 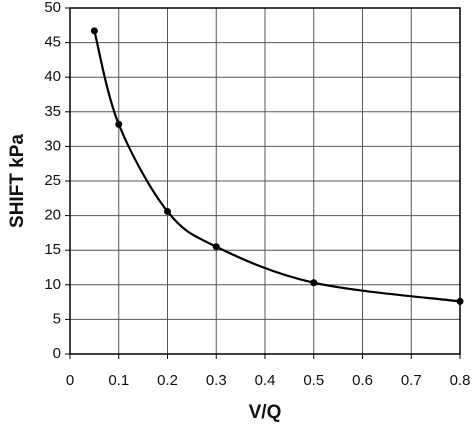 What do you see at coordinates (57, 353) in the screenshot?
I see `y-tick-label: 0` at bounding box center [57, 353].